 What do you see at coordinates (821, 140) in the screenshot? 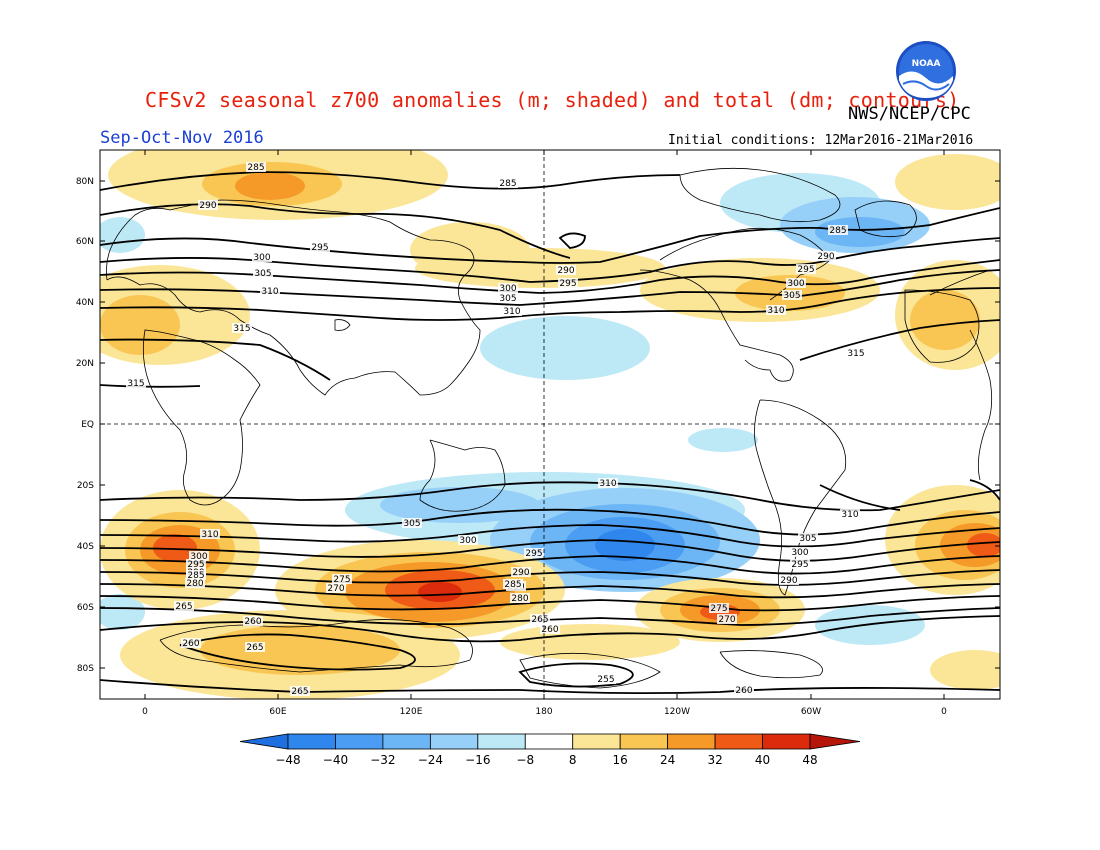
I see `initial-conditions-label: Initial conditions: 12Mar2016-21Mar2016` at bounding box center [821, 140].